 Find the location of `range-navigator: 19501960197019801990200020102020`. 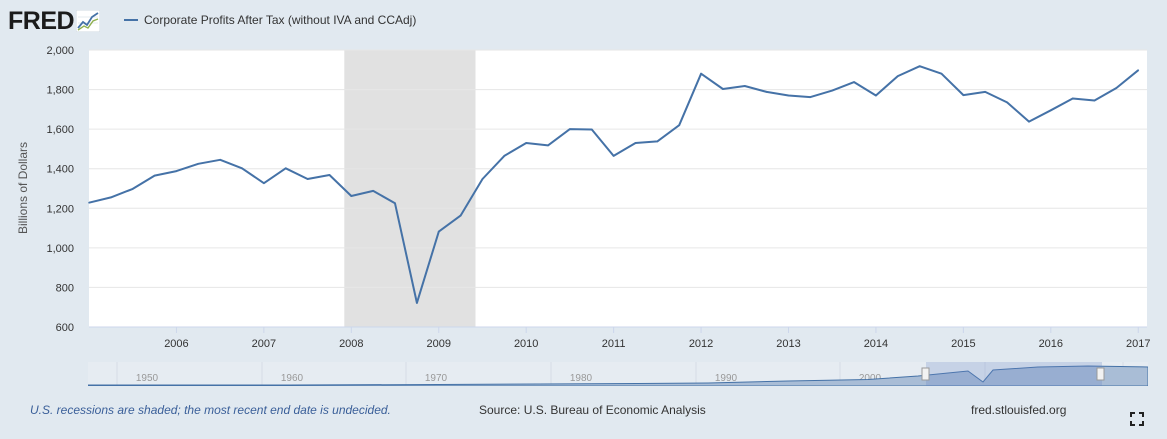

range-navigator: 19501960197019801990200020102020 is located at coordinates (618, 374).